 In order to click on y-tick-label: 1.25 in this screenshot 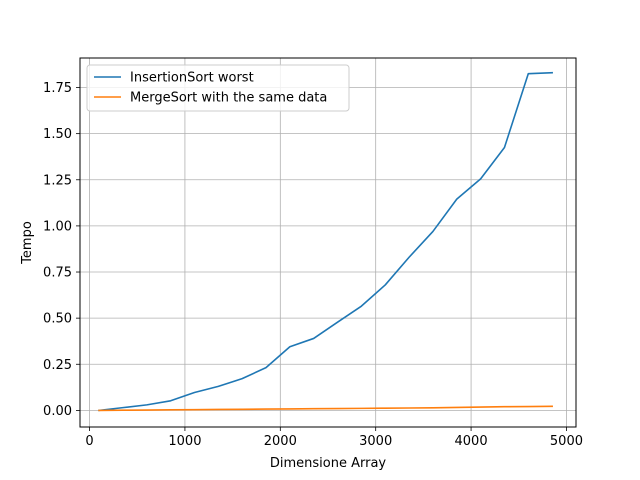, I will do `click(57, 180)`.